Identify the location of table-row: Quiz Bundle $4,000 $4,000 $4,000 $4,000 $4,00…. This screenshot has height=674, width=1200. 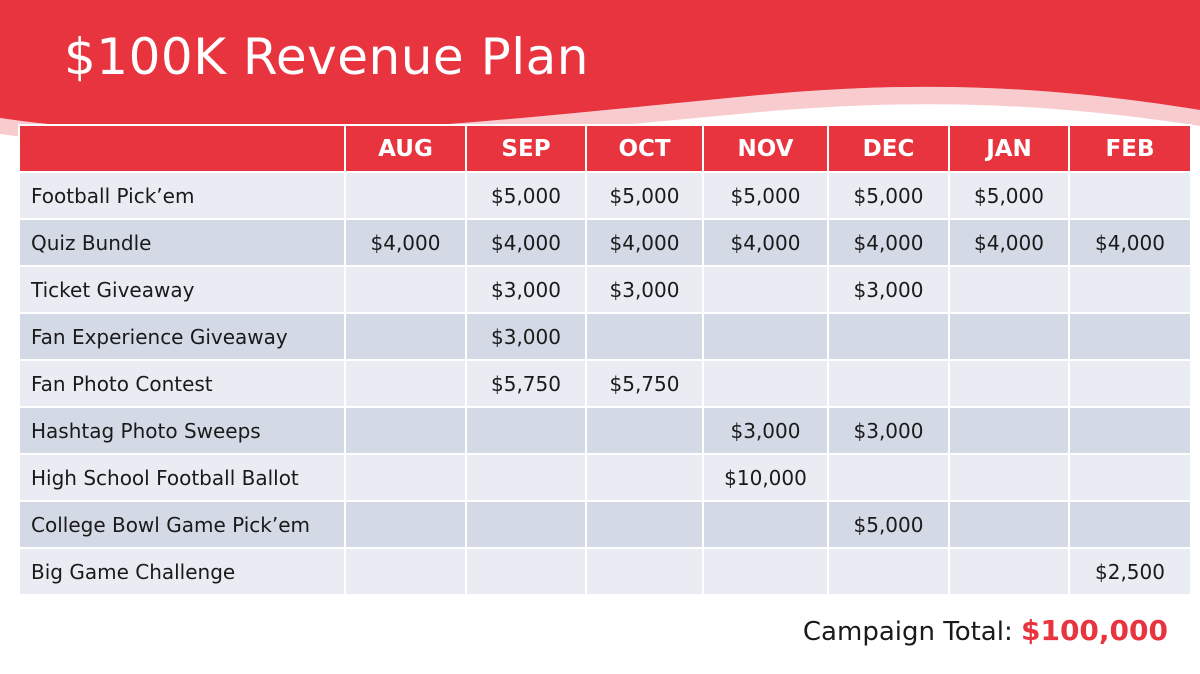
(605, 242).